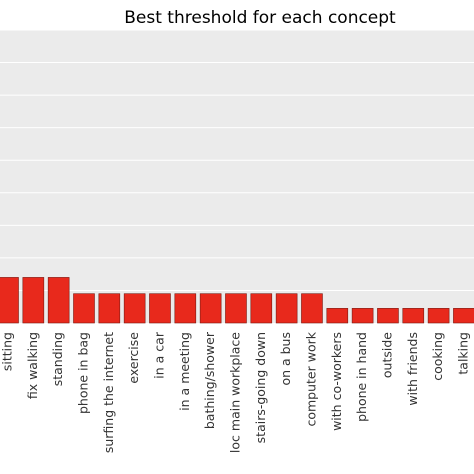 This screenshot has height=474, width=474. I want to click on x-tick-label: with co-workers, so click(336, 381).